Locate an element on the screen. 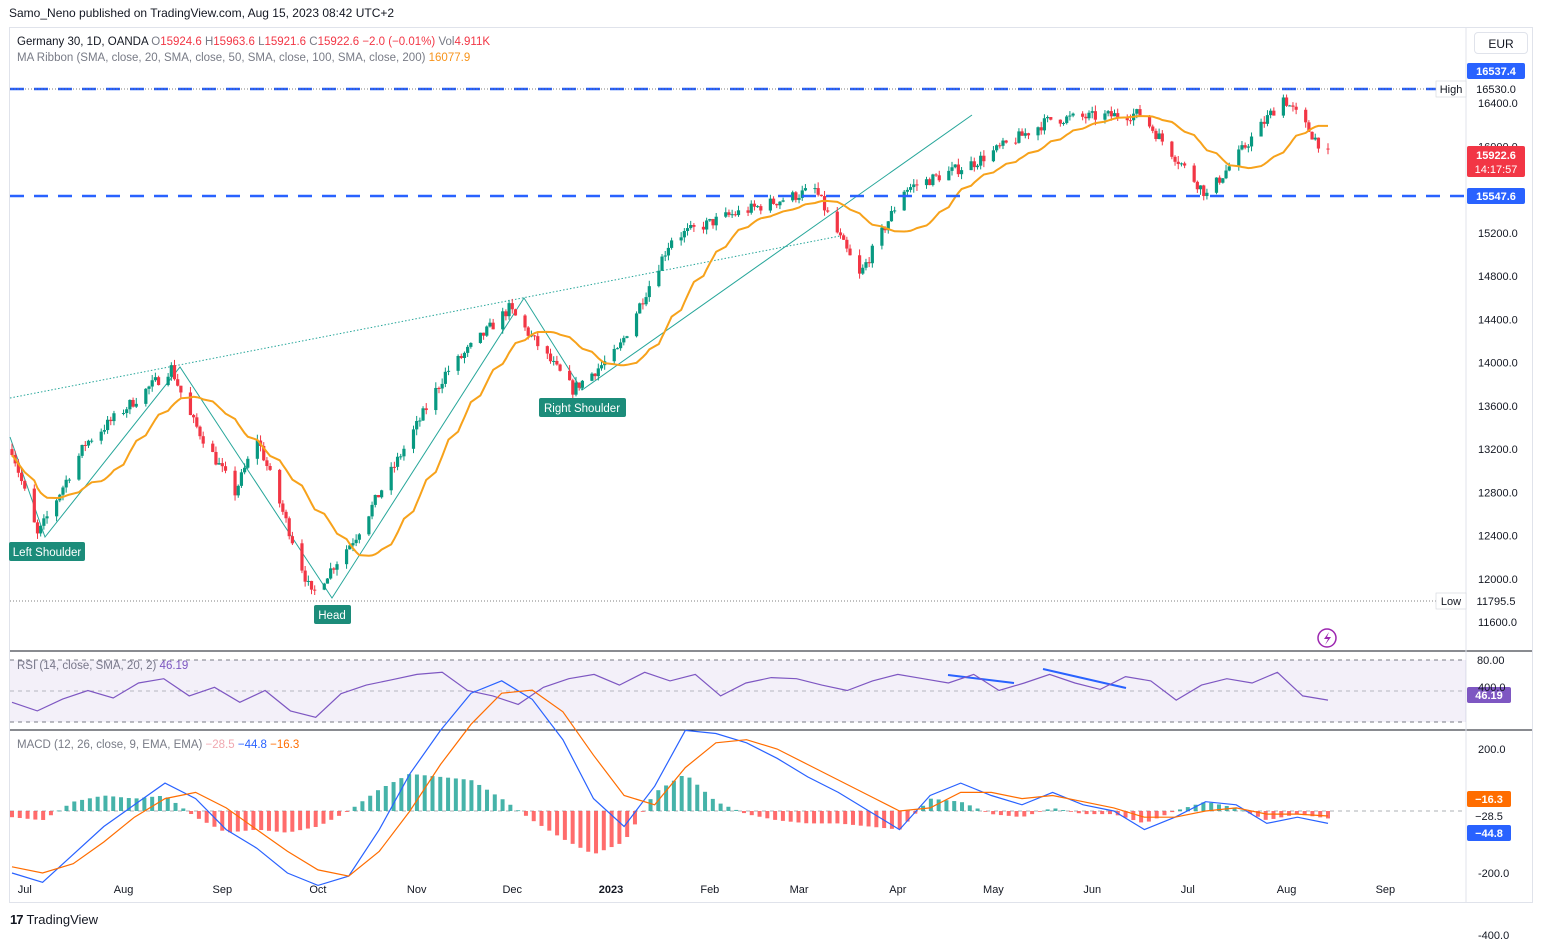 This screenshot has height=939, width=1543. rsi-tag-value: 46.19 is located at coordinates (1489, 696).